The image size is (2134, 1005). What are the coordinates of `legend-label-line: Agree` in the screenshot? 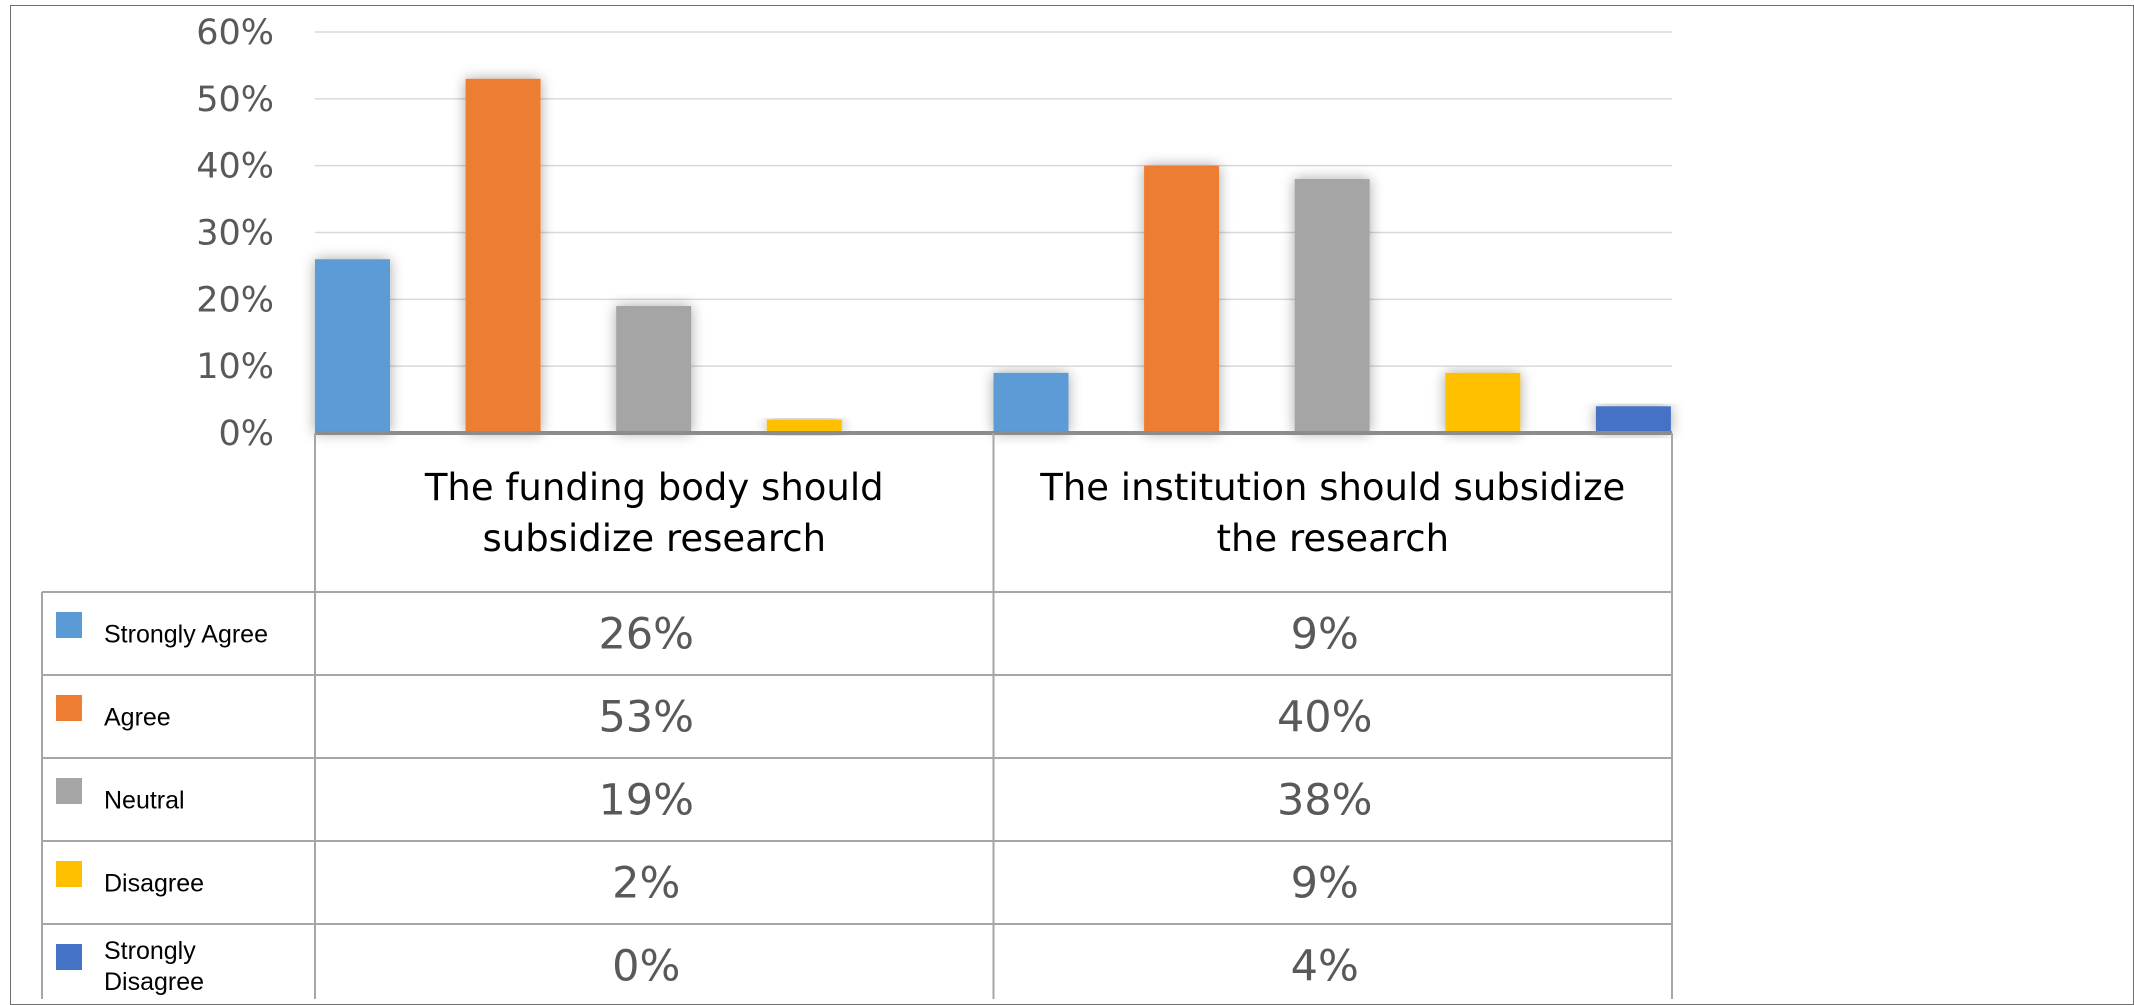 It's located at (137, 718).